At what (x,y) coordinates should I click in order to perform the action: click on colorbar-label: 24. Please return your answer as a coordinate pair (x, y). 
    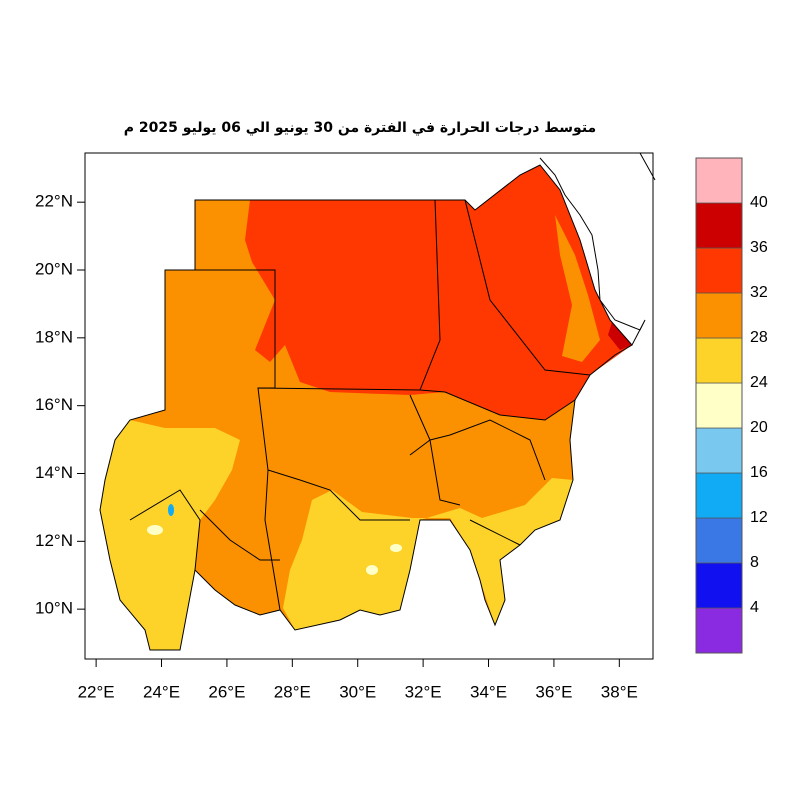
    Looking at the image, I should click on (759, 382).